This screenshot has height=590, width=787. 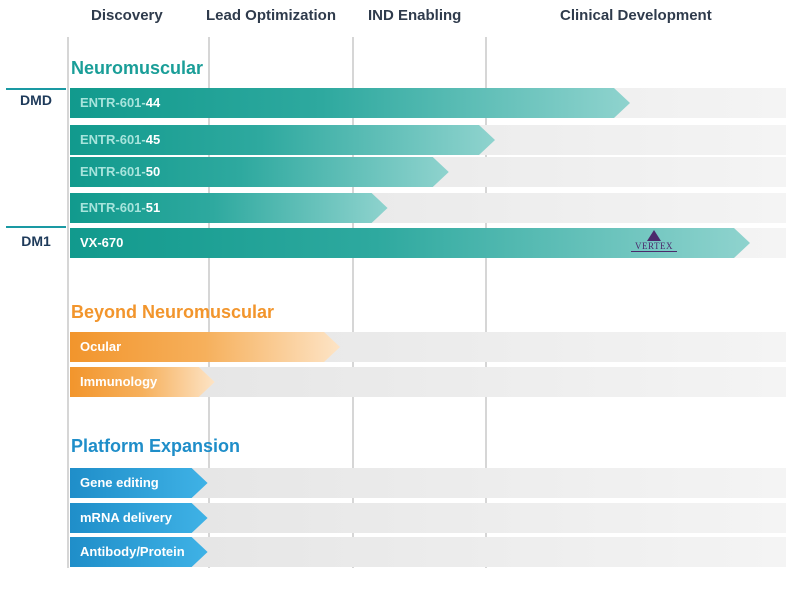 What do you see at coordinates (636, 15) in the screenshot?
I see `phase-header: Clinical Development` at bounding box center [636, 15].